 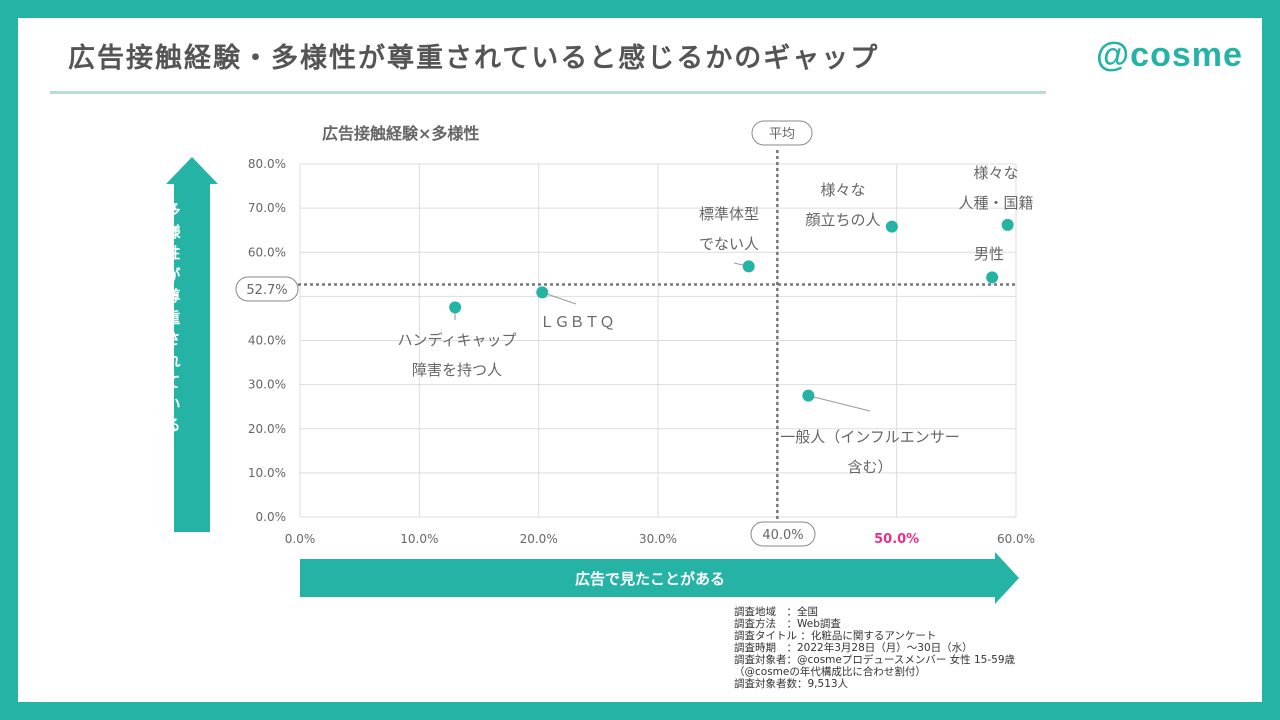 What do you see at coordinates (896, 539) in the screenshot?
I see `x-tick-label: 50.0%` at bounding box center [896, 539].